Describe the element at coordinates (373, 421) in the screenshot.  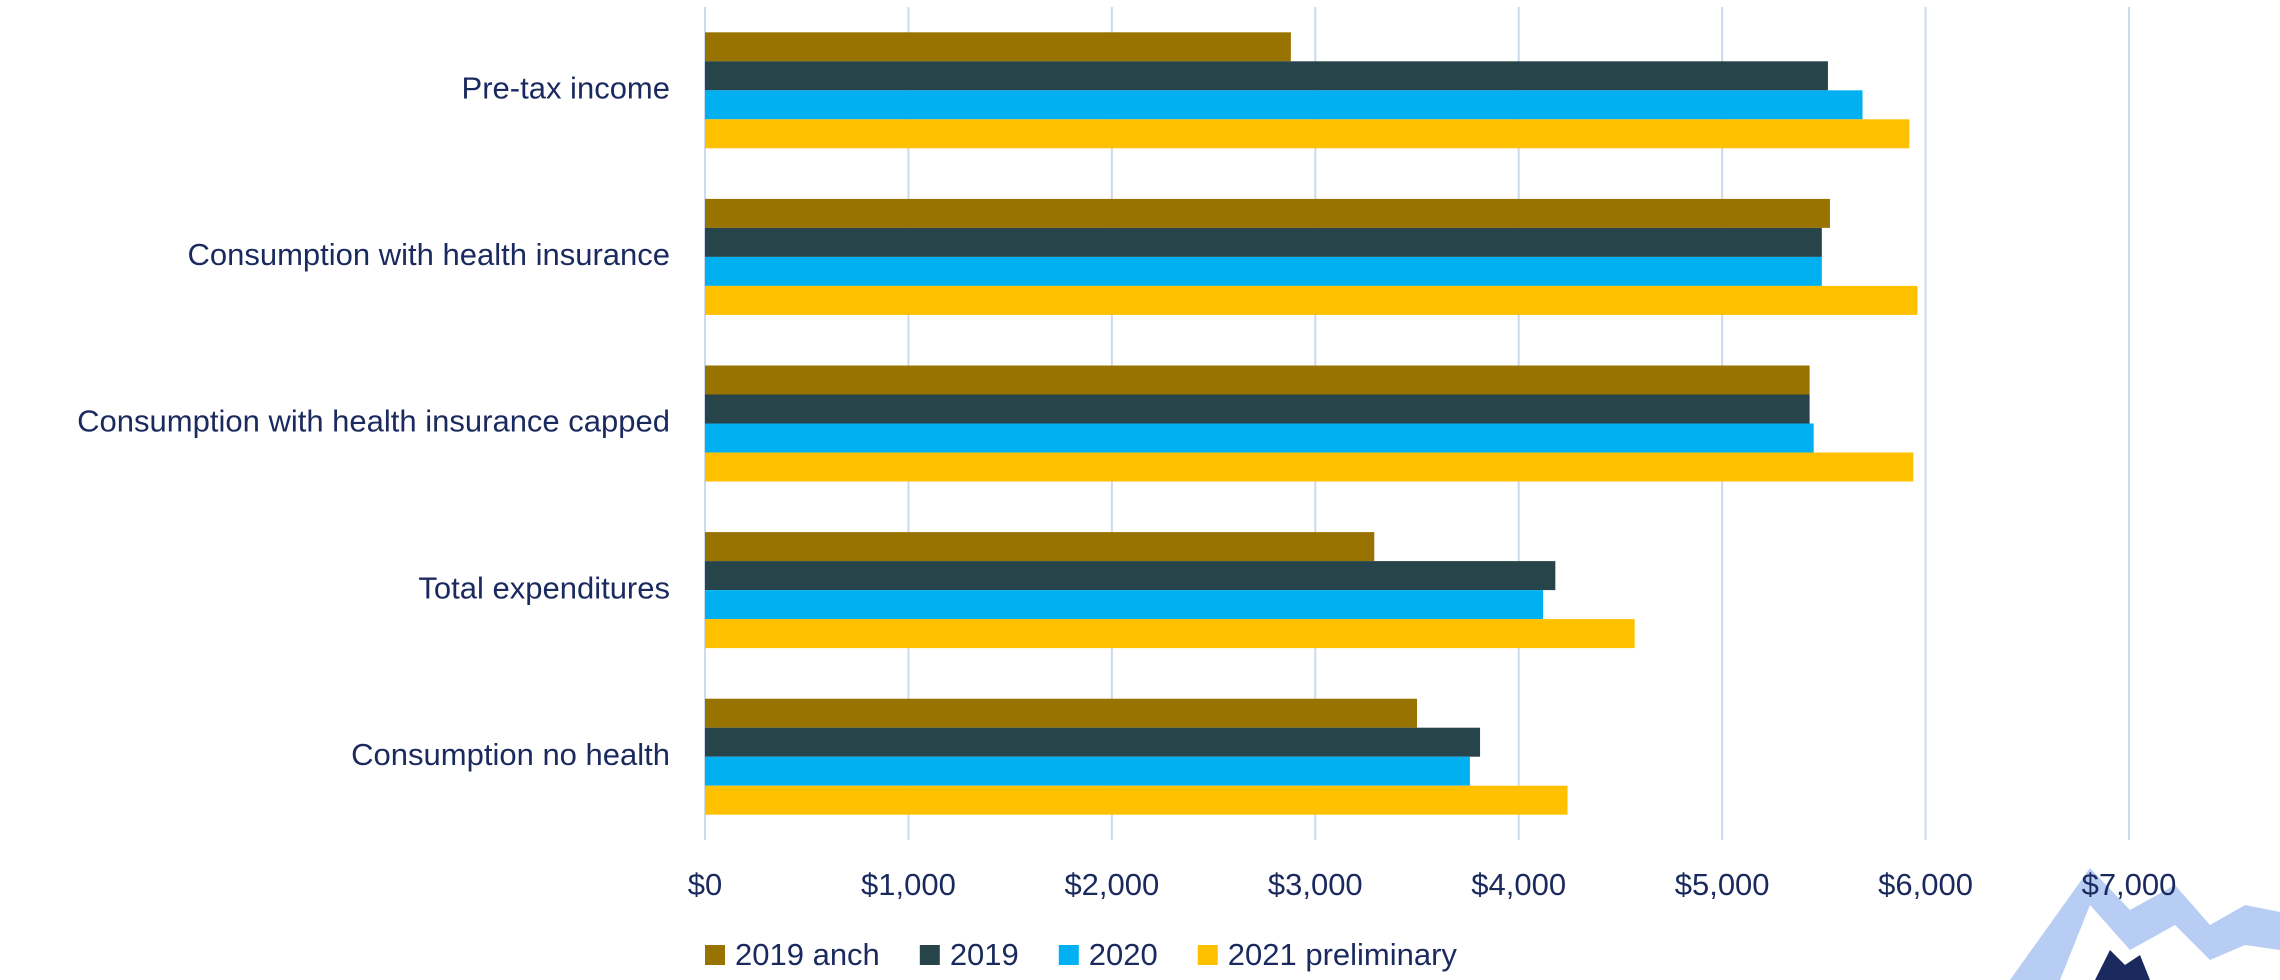
I see `y-tick-label: Consumption with health insurance capped` at that location.